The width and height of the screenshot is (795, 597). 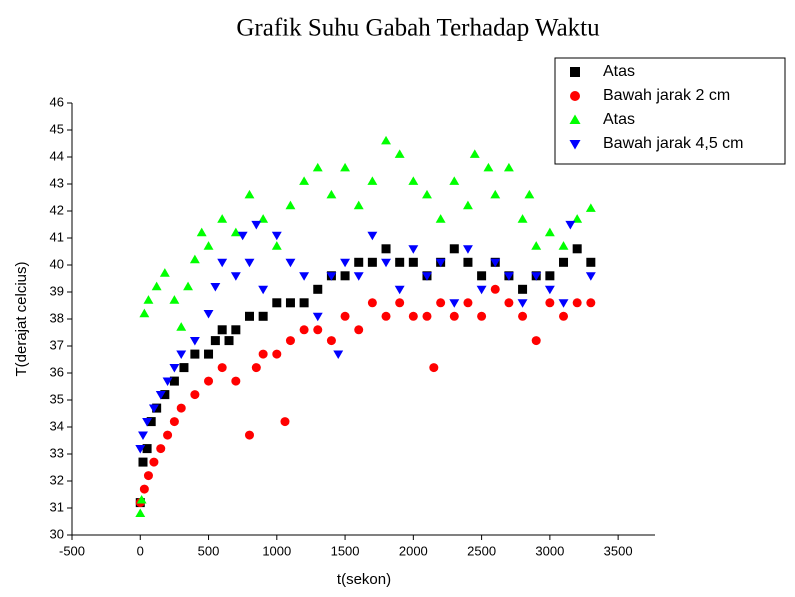 I want to click on chart-title: Grafik Suhu Gabah Terhadap Waktu, so click(x=418, y=28).